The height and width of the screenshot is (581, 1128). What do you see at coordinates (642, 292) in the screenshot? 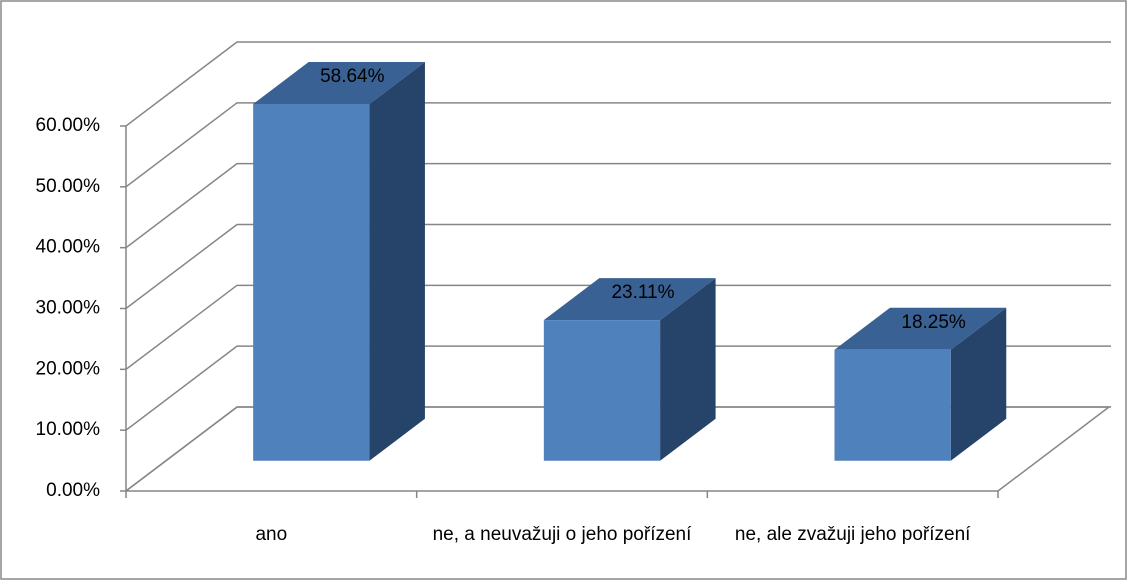
I see `value-label: 23.11%` at bounding box center [642, 292].